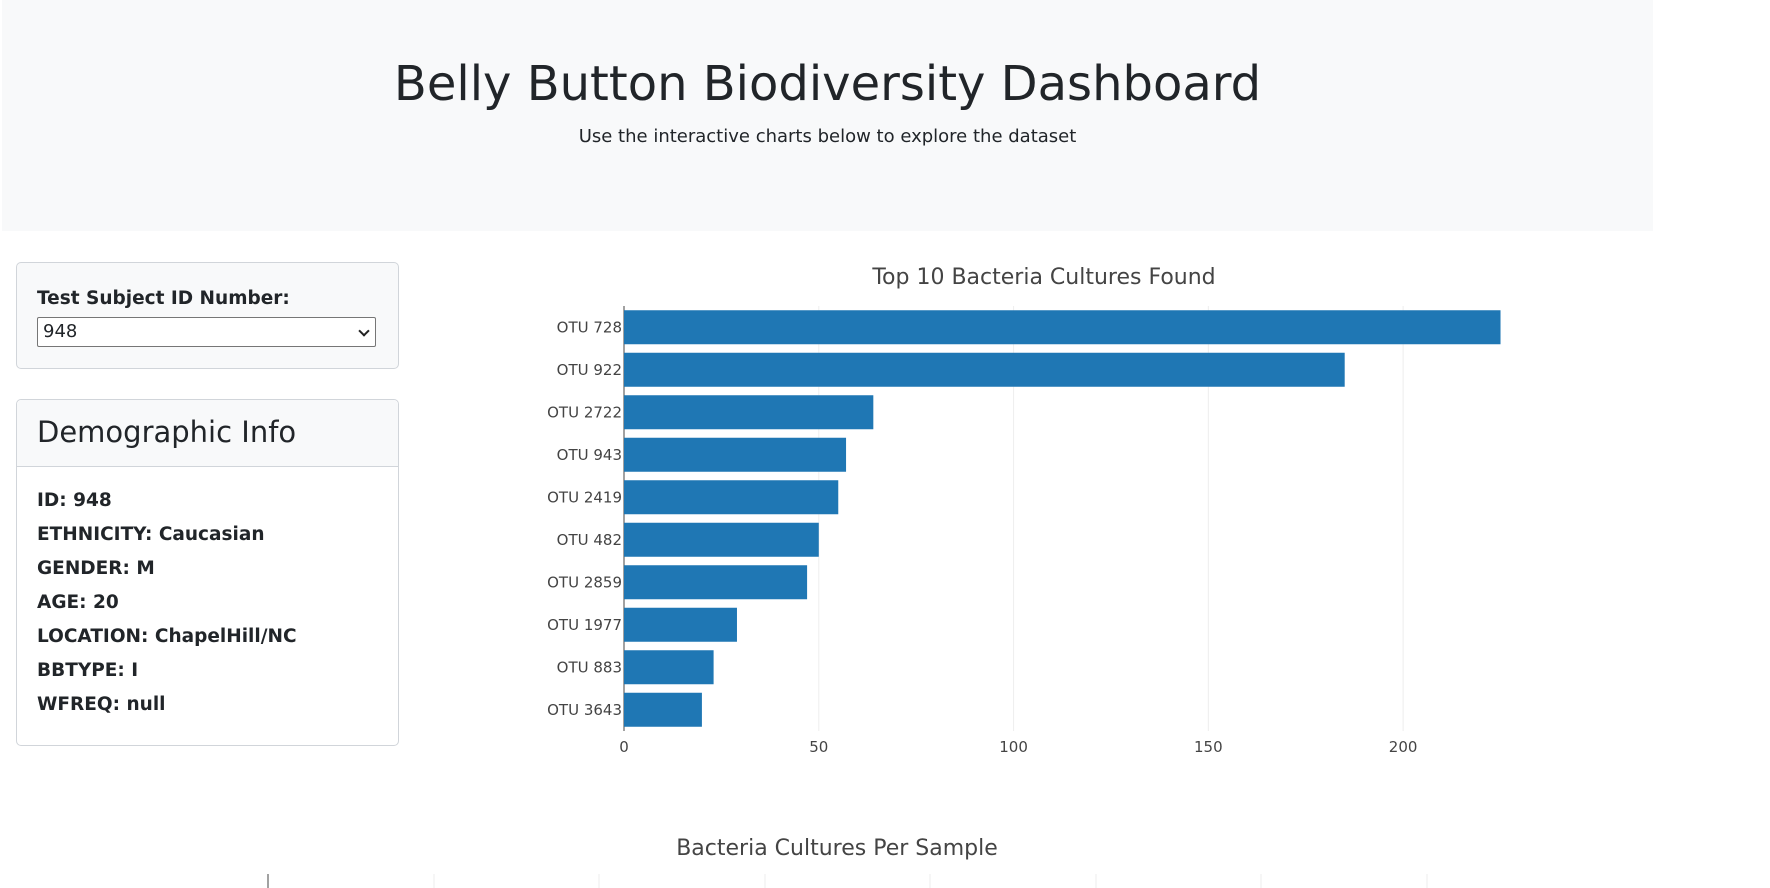 This screenshot has width=1770, height=888. Describe the element at coordinates (74, 500) in the screenshot. I see `demo-id: ID: 948` at that location.